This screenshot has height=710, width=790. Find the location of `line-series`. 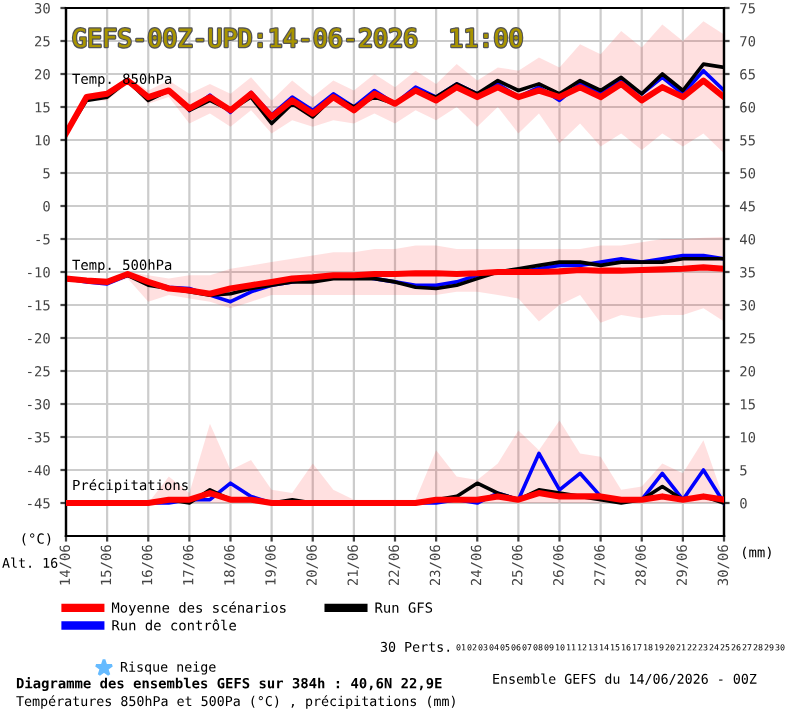

line-series is located at coordinates (395, 107).